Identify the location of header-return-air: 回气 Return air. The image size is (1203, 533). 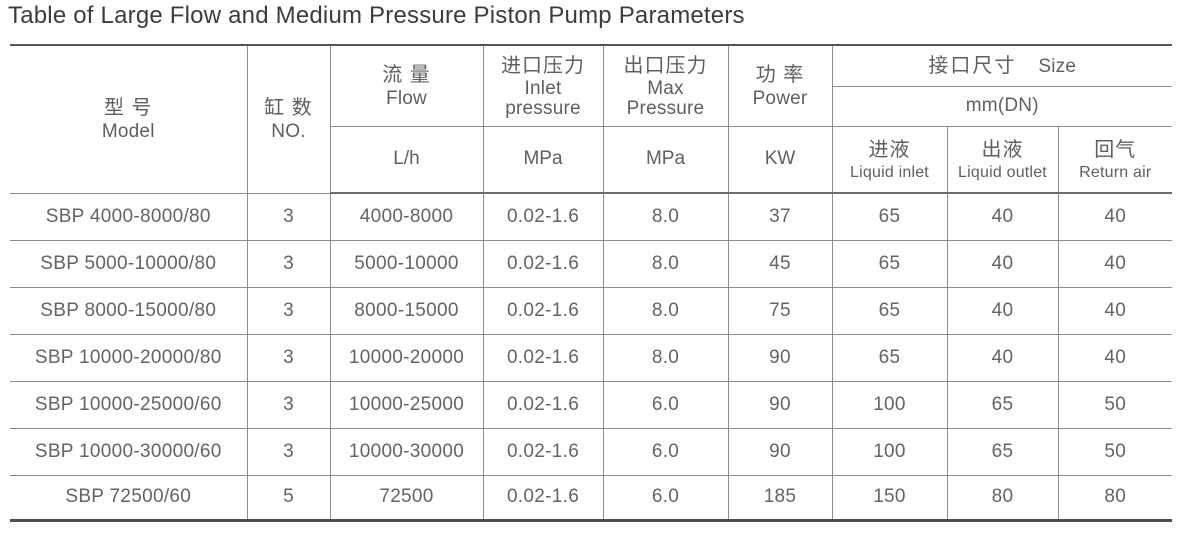
(1114, 159).